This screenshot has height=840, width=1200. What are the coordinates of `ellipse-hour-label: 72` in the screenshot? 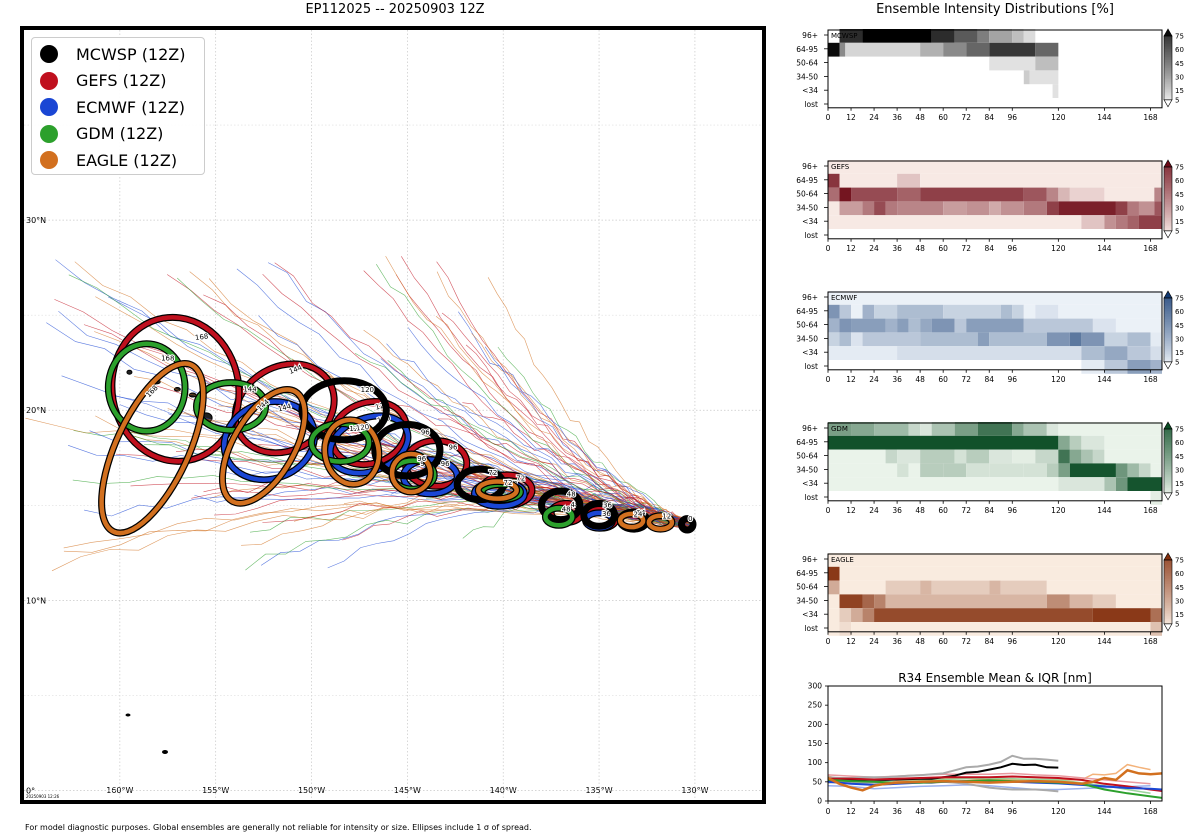 It's located at (520, 479).